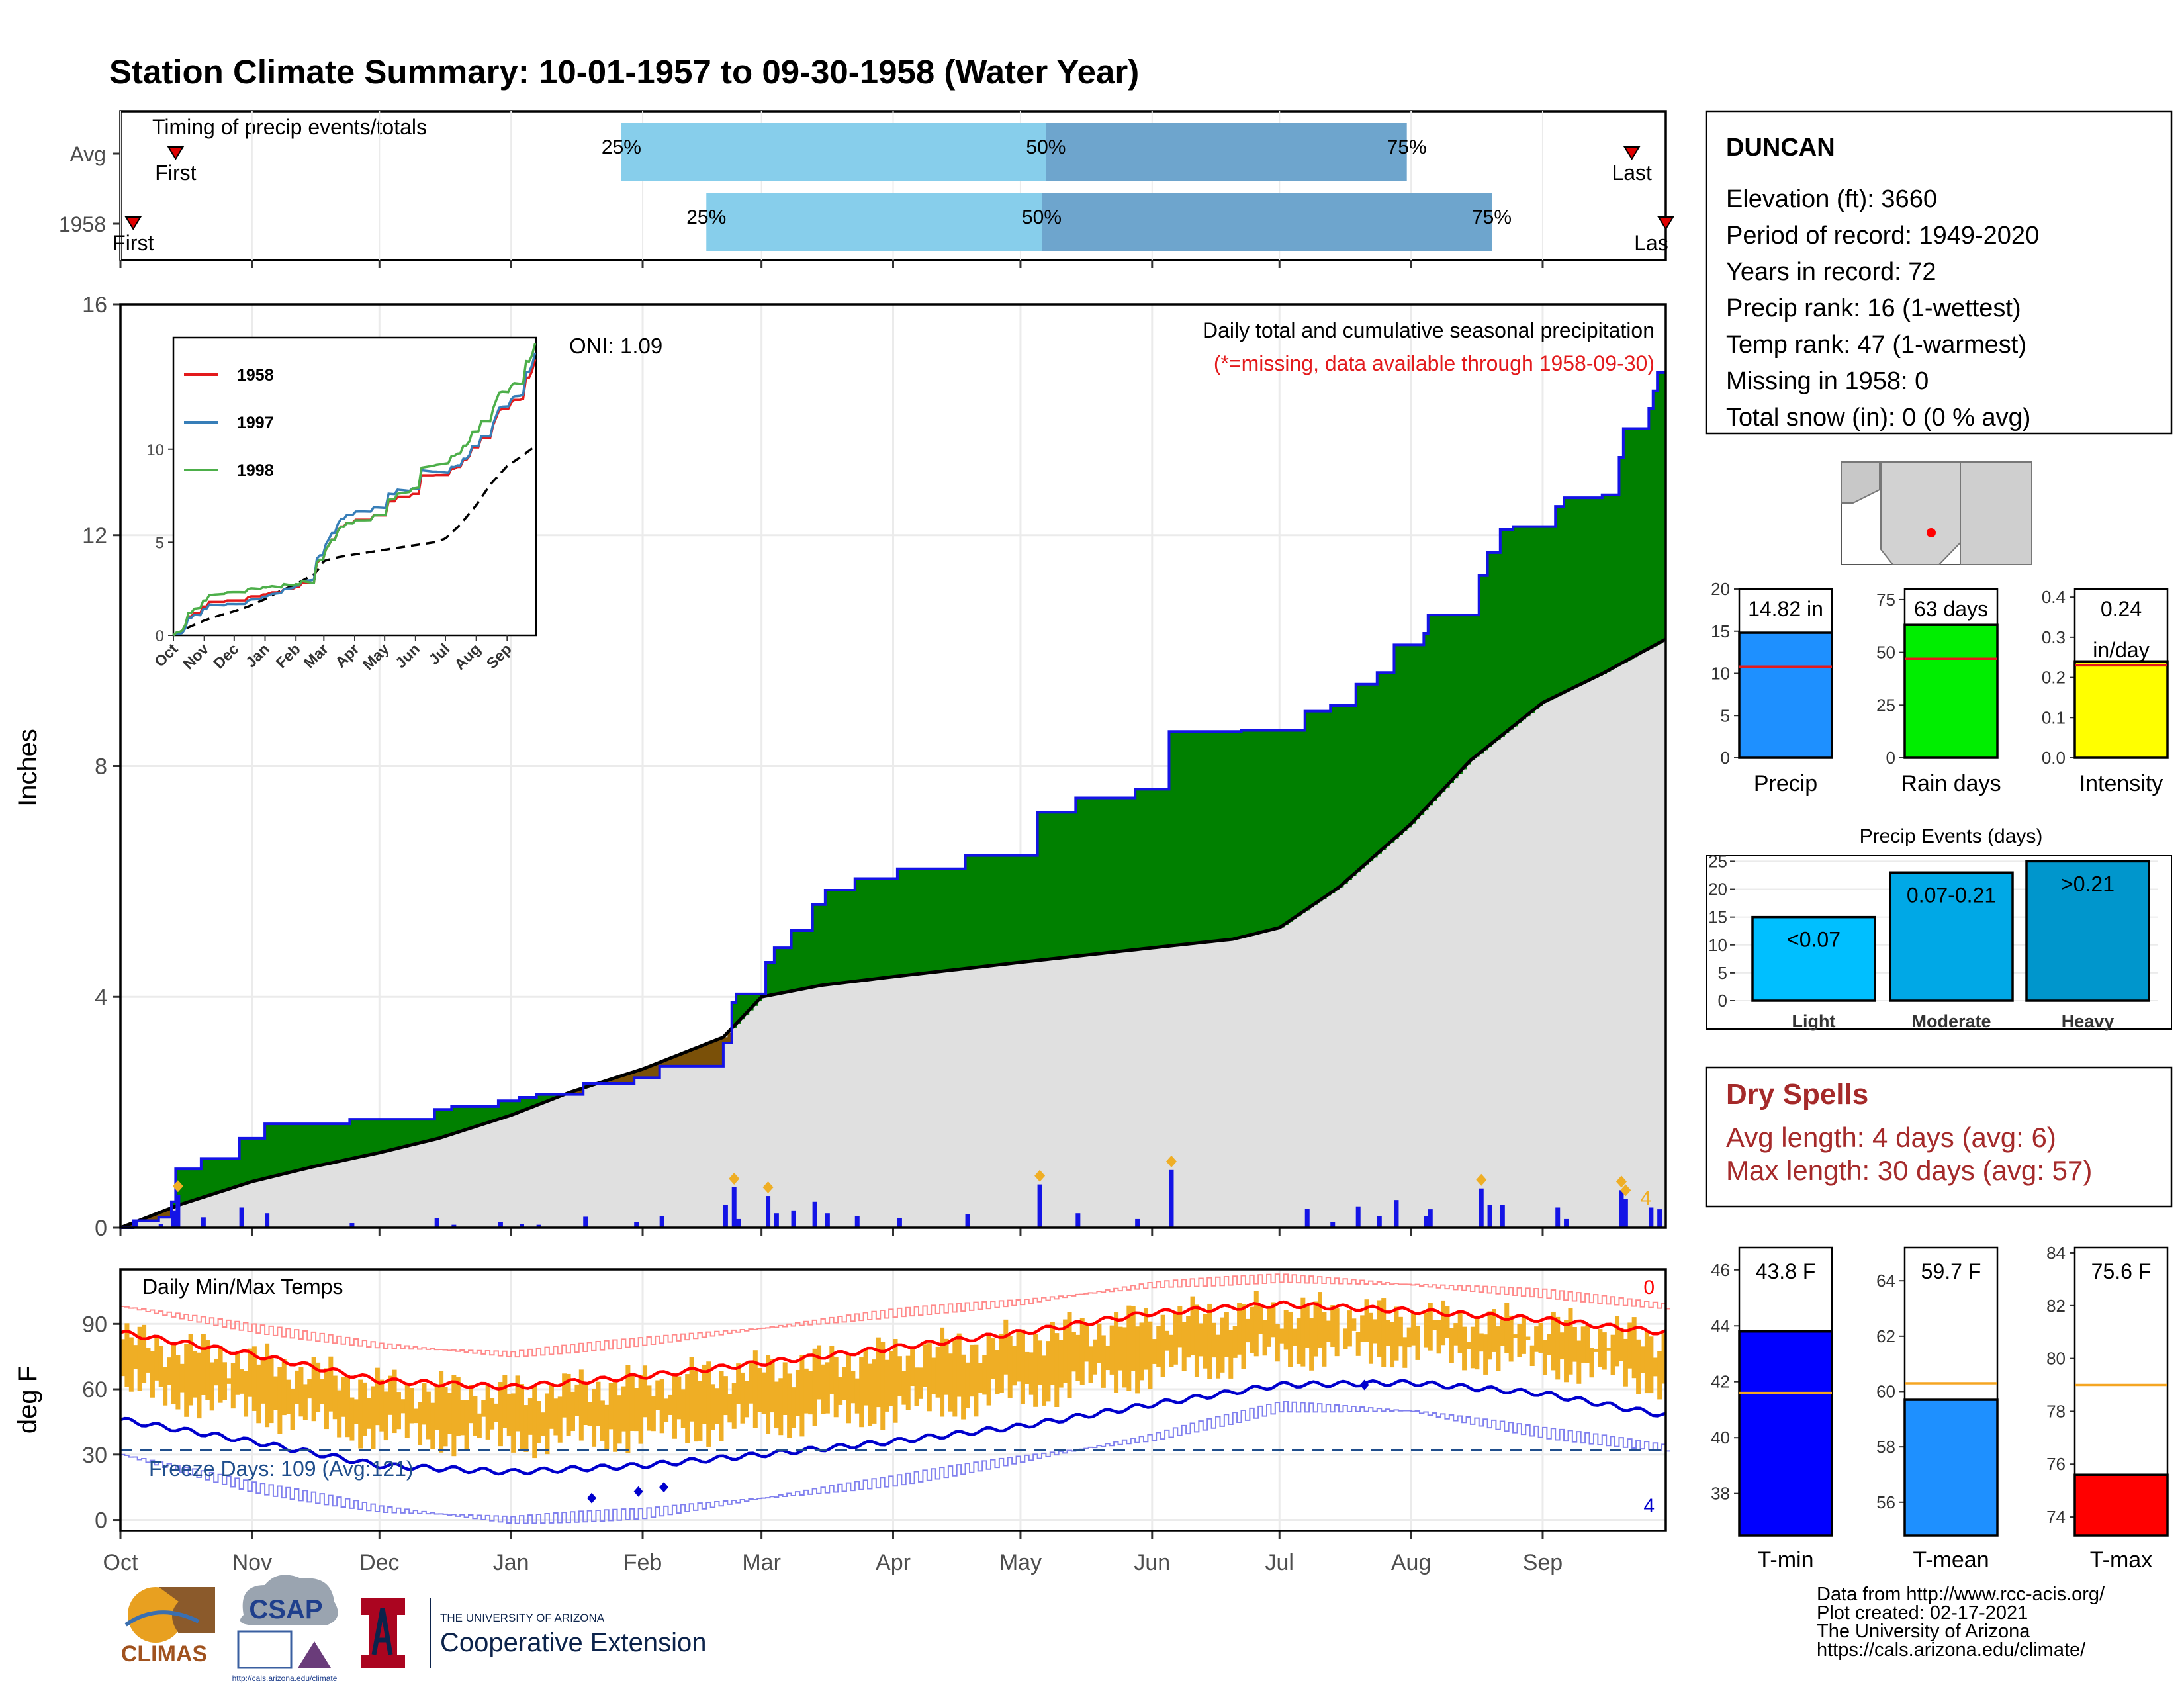 The width and height of the screenshot is (2184, 1691). Describe the element at coordinates (355, 540) in the screenshot. I see `inset-average-line` at that location.